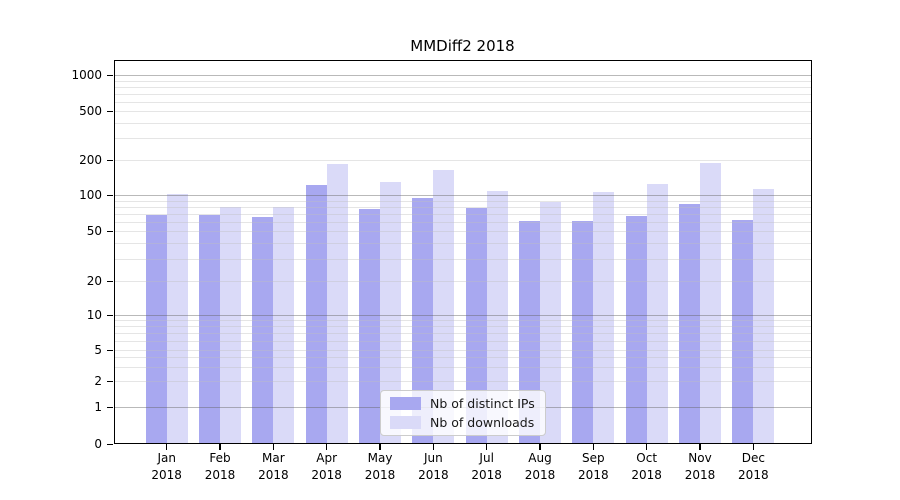  Describe the element at coordinates (550, 323) in the screenshot. I see `bar-nb-of-downloads-aug-2018` at that location.